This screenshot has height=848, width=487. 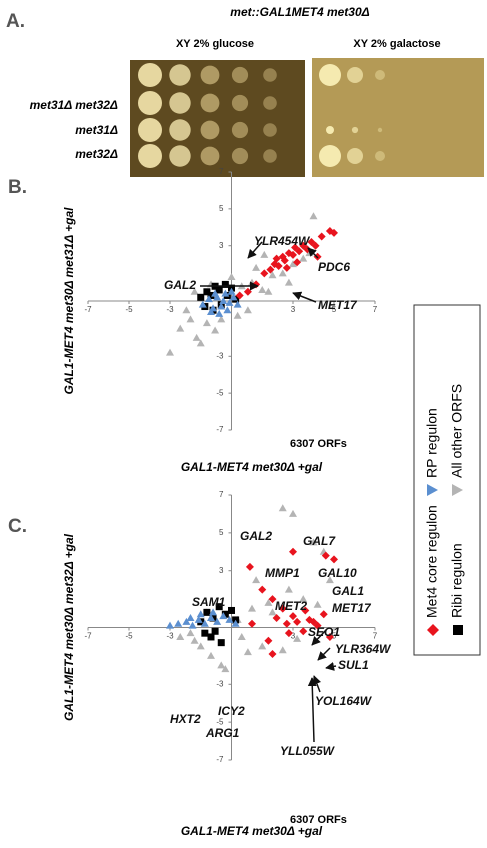 What do you see at coordinates (69, 627) in the screenshot?
I see `y-axis-title: GAL1-MET4 met30Δ met32Δ +gal` at bounding box center [69, 627].